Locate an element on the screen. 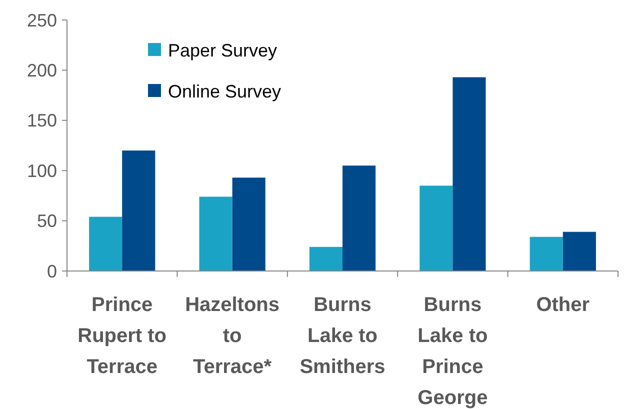 The width and height of the screenshot is (628, 409). legend-label: Online Survey is located at coordinates (225, 91).